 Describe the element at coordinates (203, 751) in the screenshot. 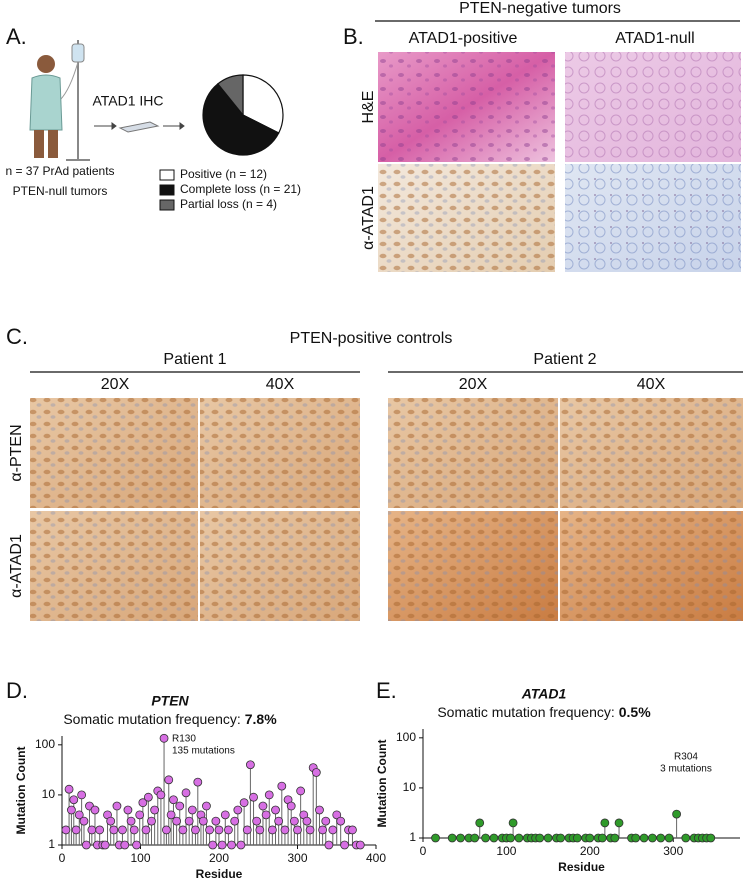

I see `annotation: 135 mutations` at that location.